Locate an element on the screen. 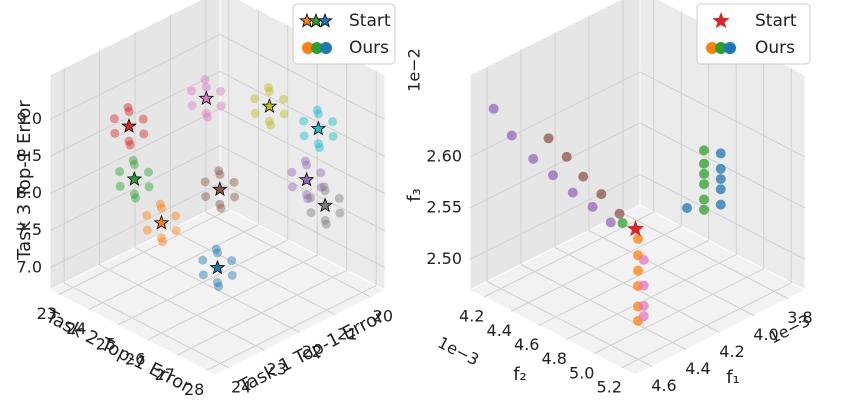 Image resolution: width=843 pixels, height=406 pixels. y-tick-label: 5.2 is located at coordinates (609, 386).